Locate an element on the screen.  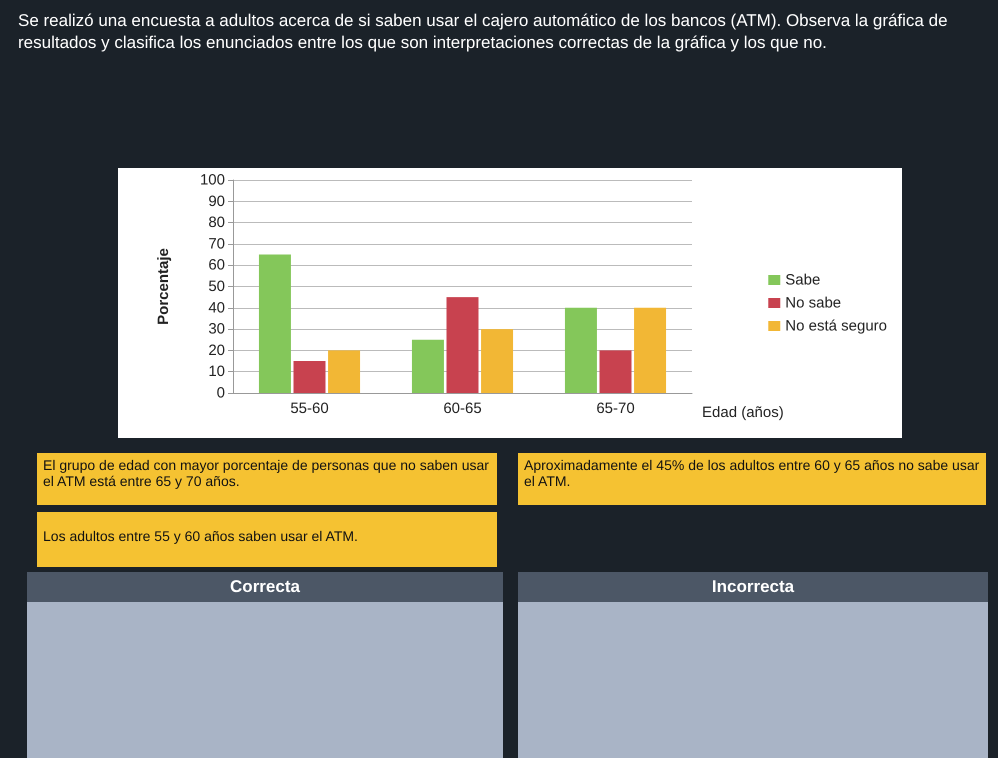
text: Incorrecta is located at coordinates (753, 587).